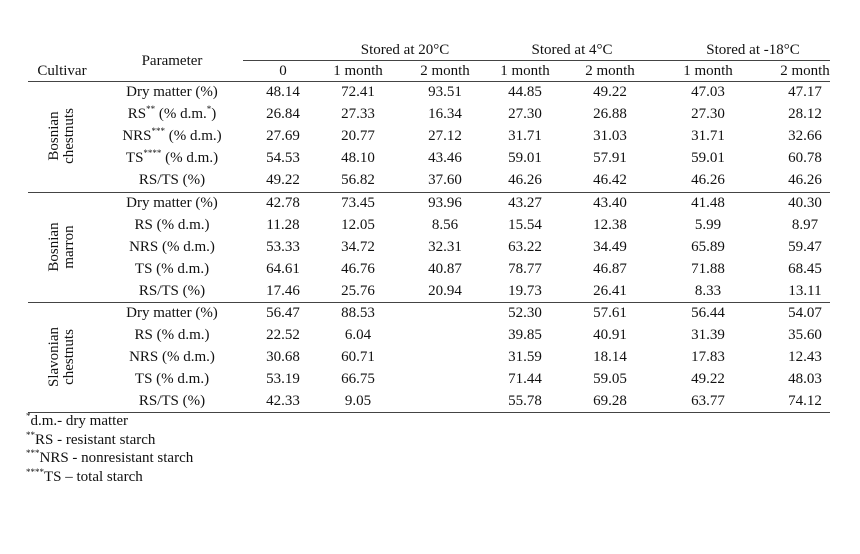  What do you see at coordinates (283, 335) in the screenshot?
I see `value-cell: 22.52` at bounding box center [283, 335].